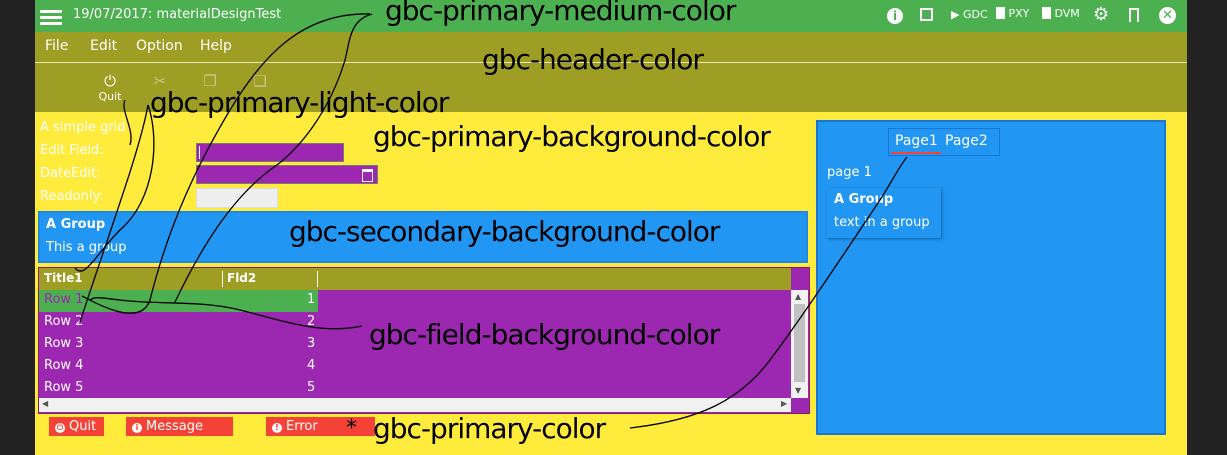  What do you see at coordinates (544, 334) in the screenshot?
I see `annotation-field-background: gbc-field-background-color` at bounding box center [544, 334].